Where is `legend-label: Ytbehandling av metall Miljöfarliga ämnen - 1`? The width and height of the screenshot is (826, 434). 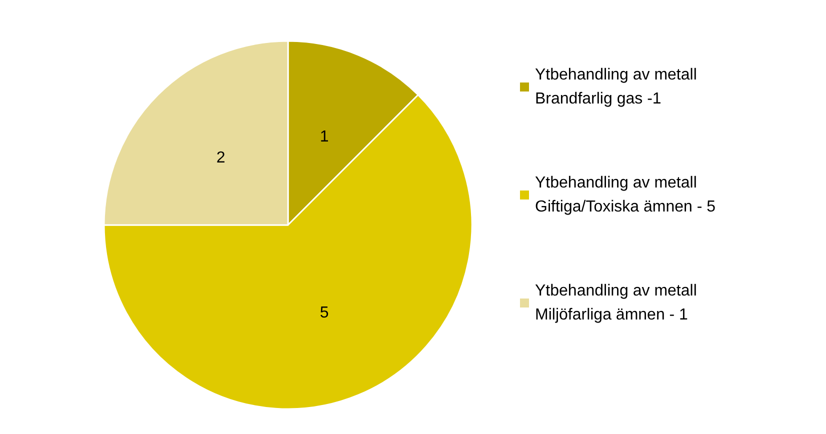
legend-label: Ytbehandling av metall Miljöfarliga ämnen - 1 is located at coordinates (616, 303).